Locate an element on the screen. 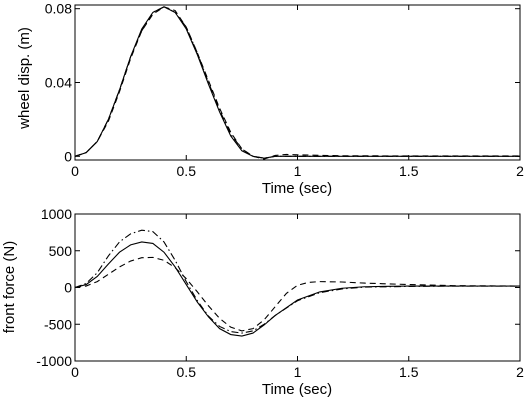  y-tick-label: 500 is located at coordinates (61, 251).